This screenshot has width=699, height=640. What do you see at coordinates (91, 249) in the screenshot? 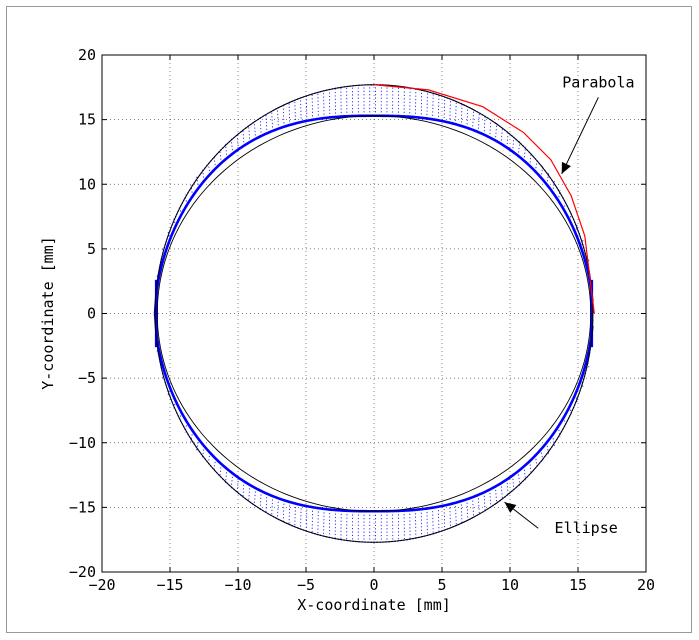
I see `y-tick-label: 5` at bounding box center [91, 249].